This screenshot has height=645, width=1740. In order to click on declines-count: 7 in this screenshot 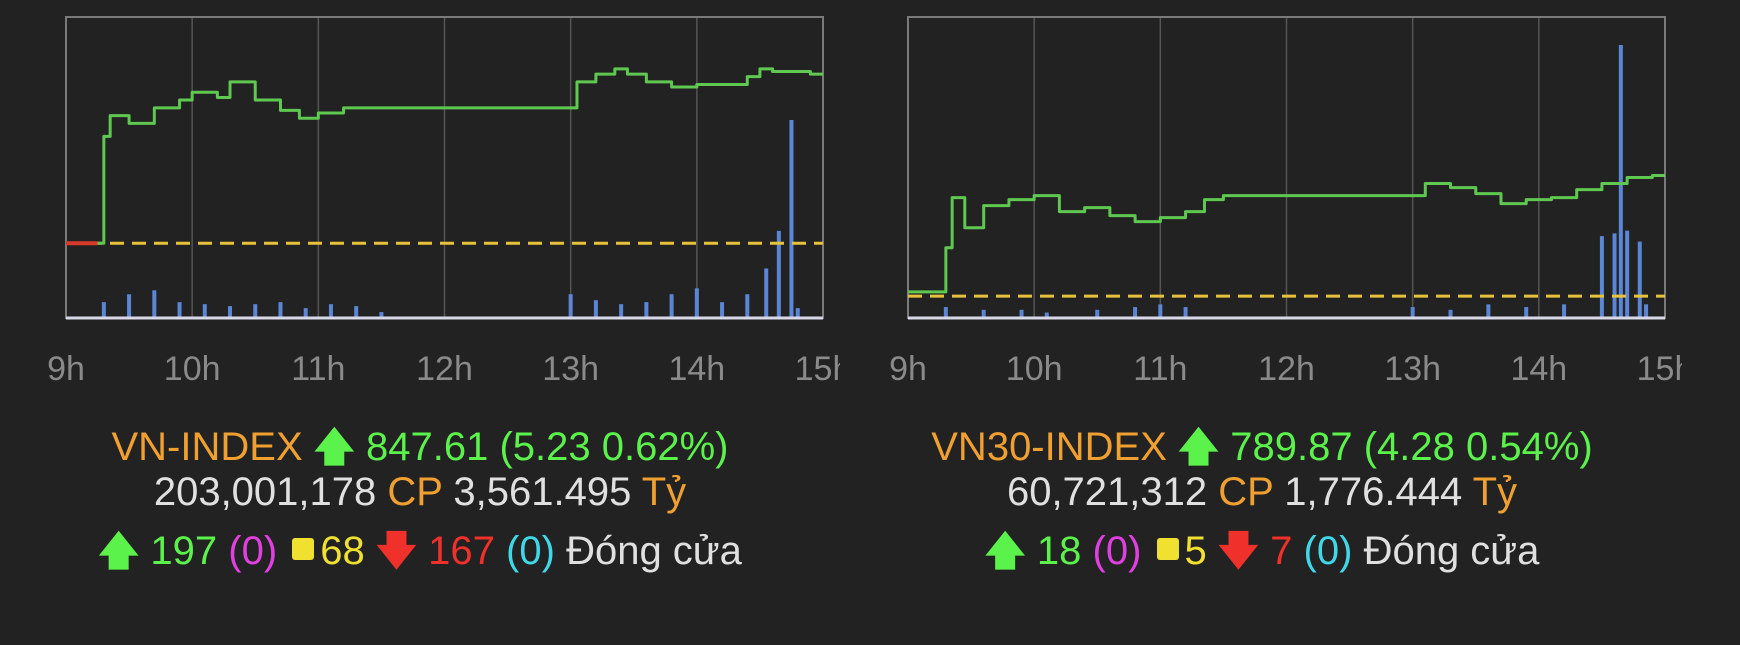, I will do `click(1281, 551)`.